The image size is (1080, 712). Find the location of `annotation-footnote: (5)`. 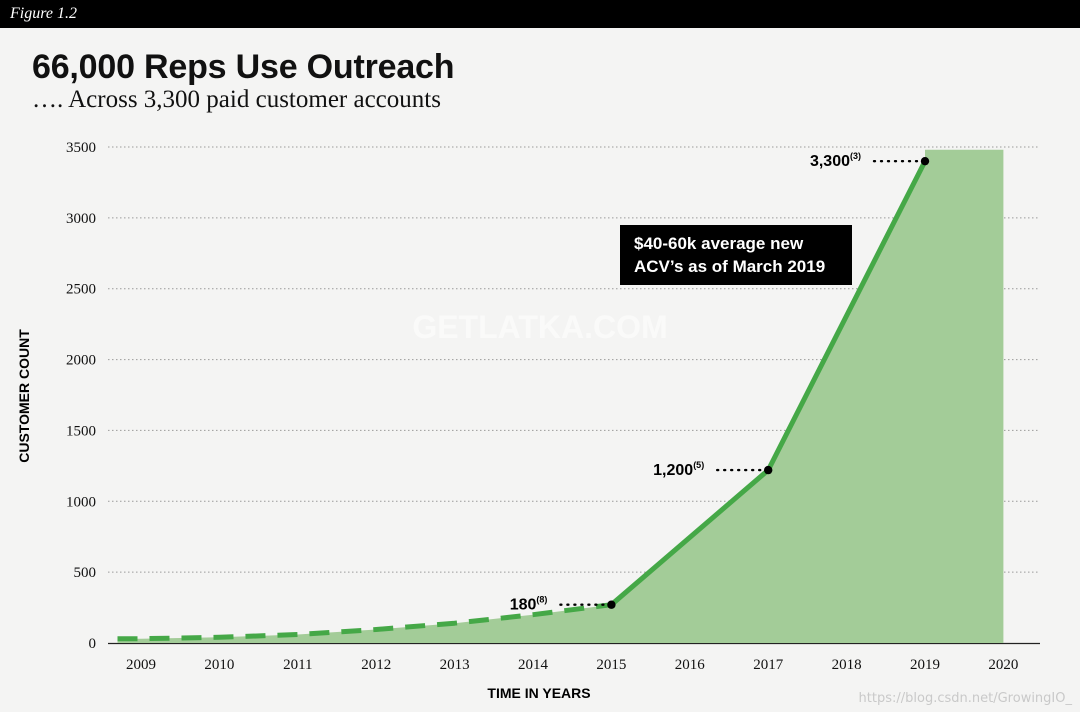

annotation-footnote: (5) is located at coordinates (698, 465).